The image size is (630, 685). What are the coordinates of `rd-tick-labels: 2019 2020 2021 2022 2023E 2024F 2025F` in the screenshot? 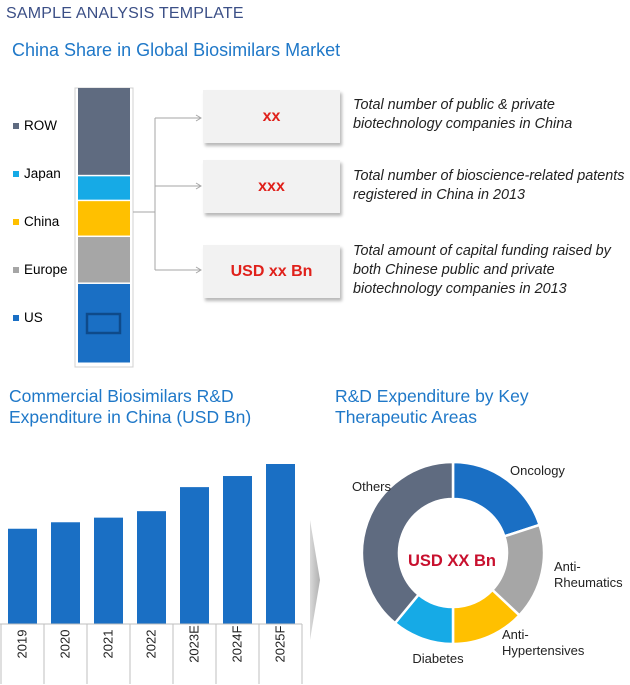 It's located at (151, 653).